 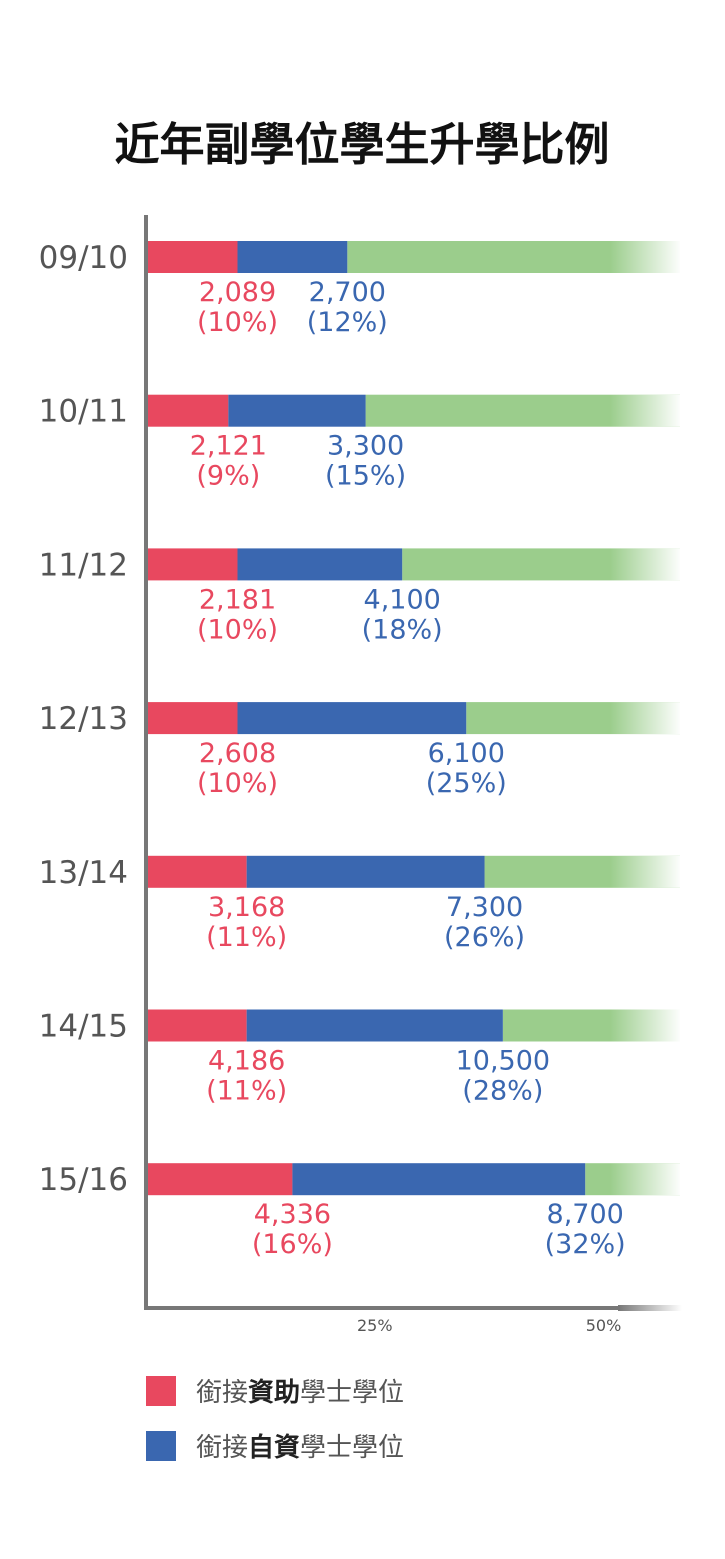 I want to click on subsidized-count-label: 2,608, so click(x=237, y=753).